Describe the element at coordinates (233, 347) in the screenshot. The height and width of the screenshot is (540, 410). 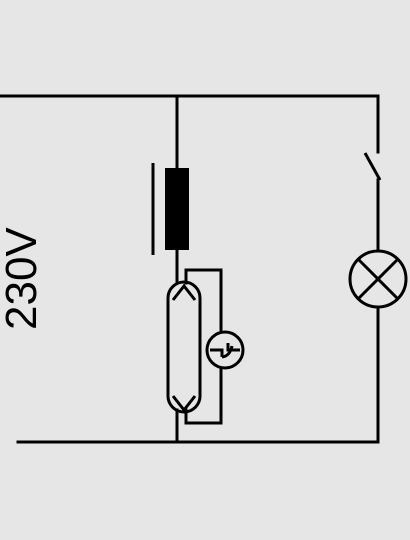
I see `starter-electrode-right` at that location.